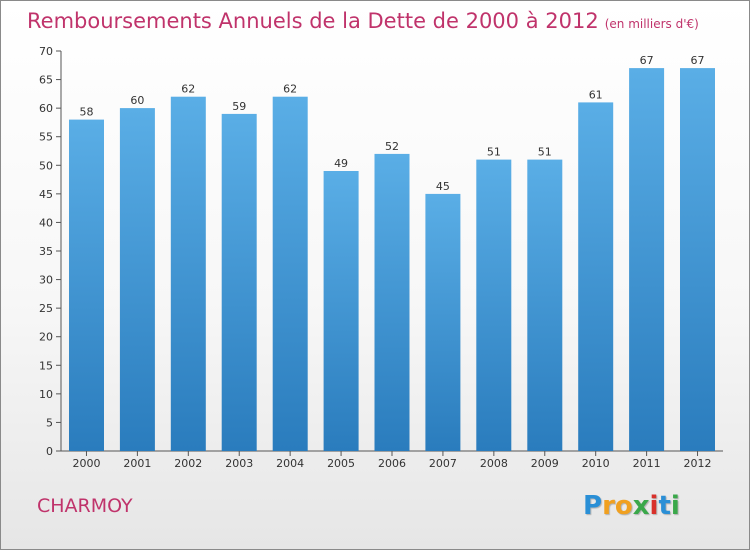  Describe the element at coordinates (85, 506) in the screenshot. I see `commune-name: CHARMOY` at that location.